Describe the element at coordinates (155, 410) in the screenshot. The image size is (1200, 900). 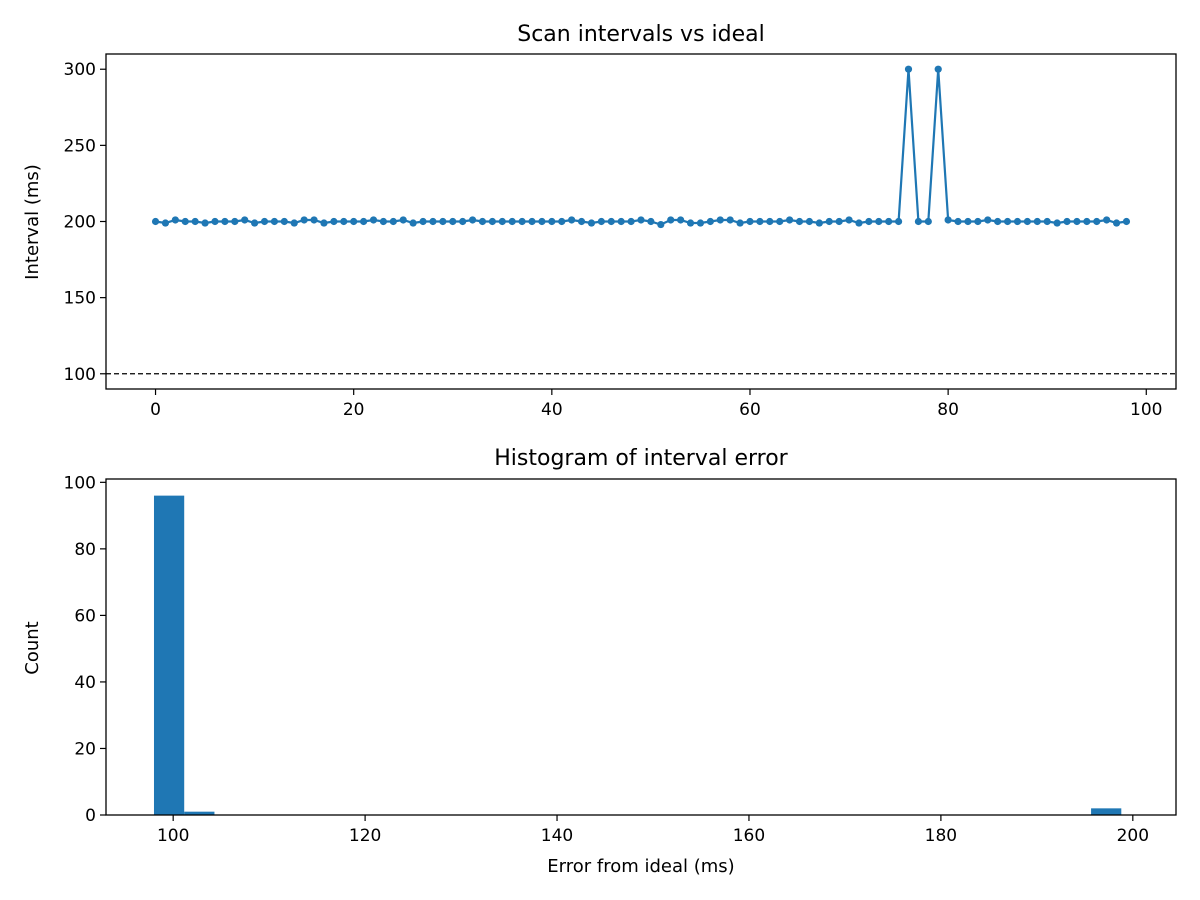
I see `line-chart-x-tick-label: 0` at that location.